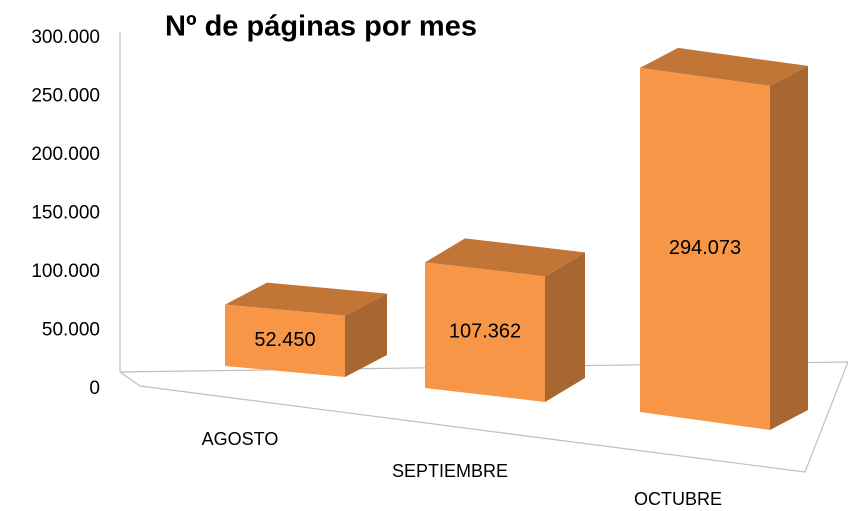 The image size is (848, 511). What do you see at coordinates (240, 439) in the screenshot?
I see `x-tick-label: AGOSTO` at bounding box center [240, 439].